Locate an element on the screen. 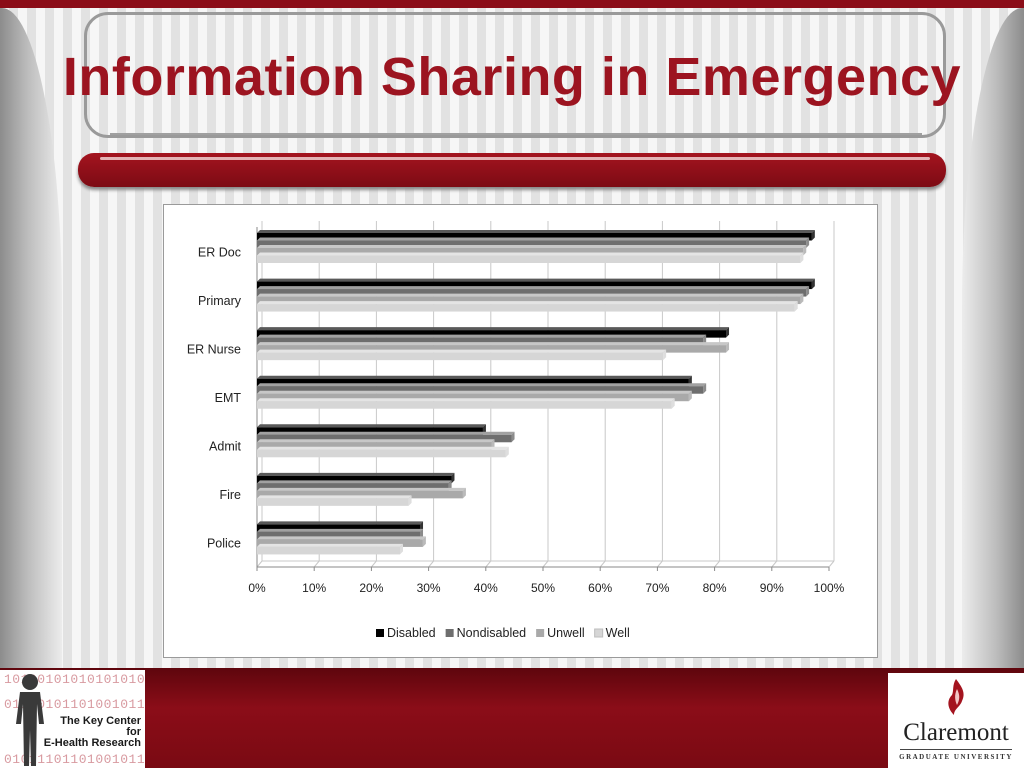 This screenshot has width=1024, height=768. bottom-bar is located at coordinates (512, 718).